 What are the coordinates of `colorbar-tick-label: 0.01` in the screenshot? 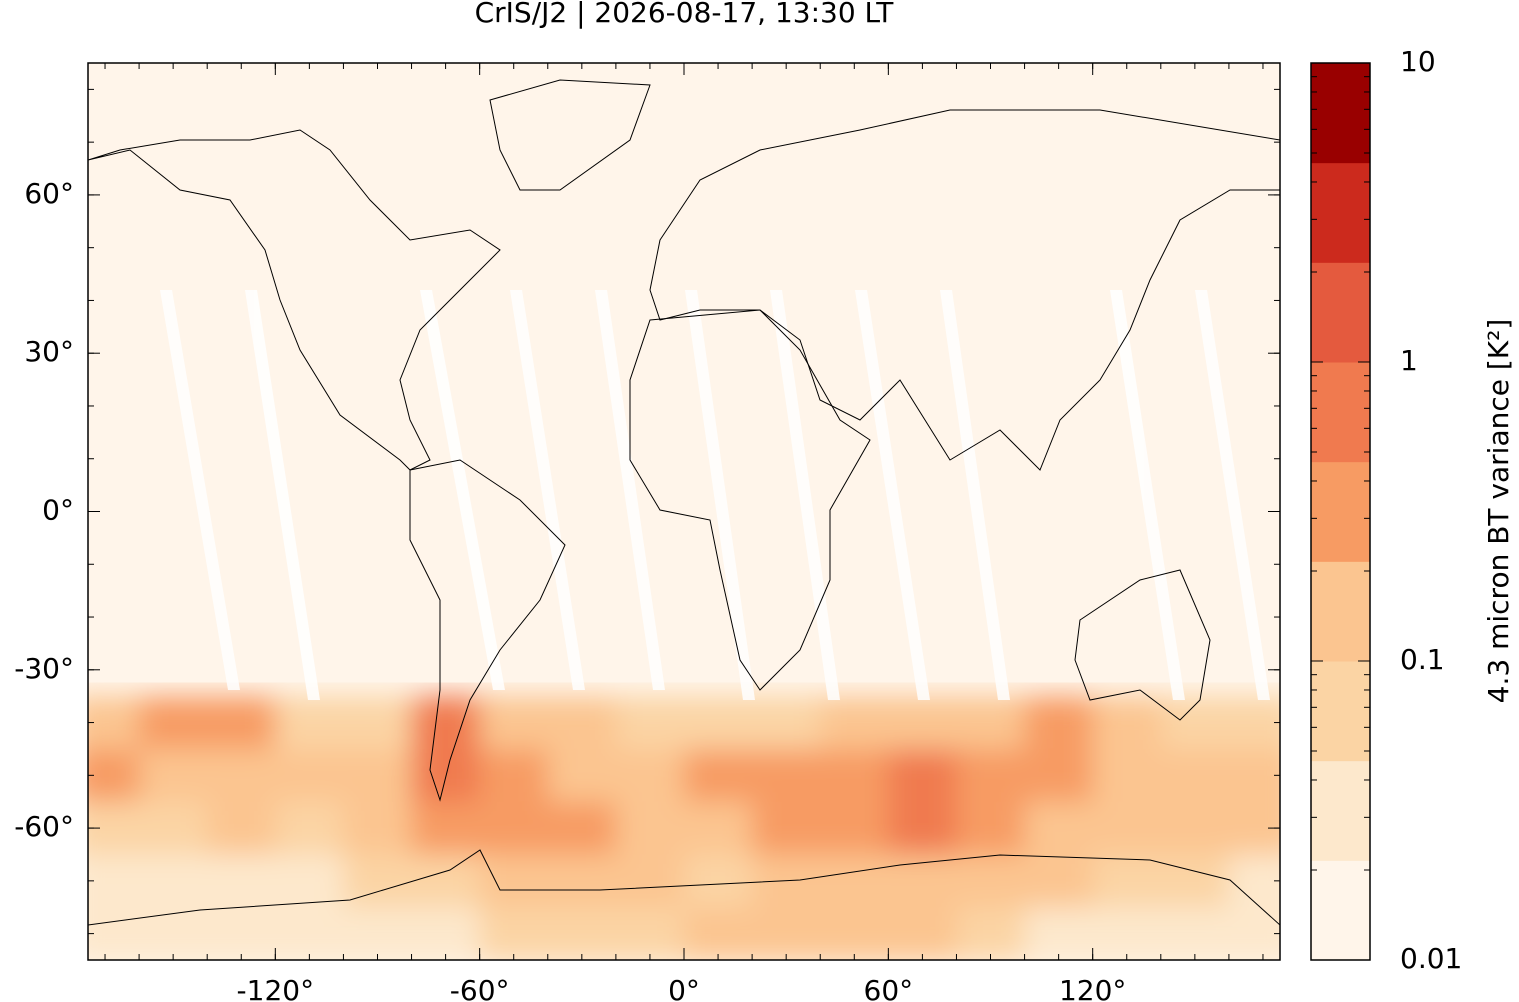 It's located at (1431, 958).